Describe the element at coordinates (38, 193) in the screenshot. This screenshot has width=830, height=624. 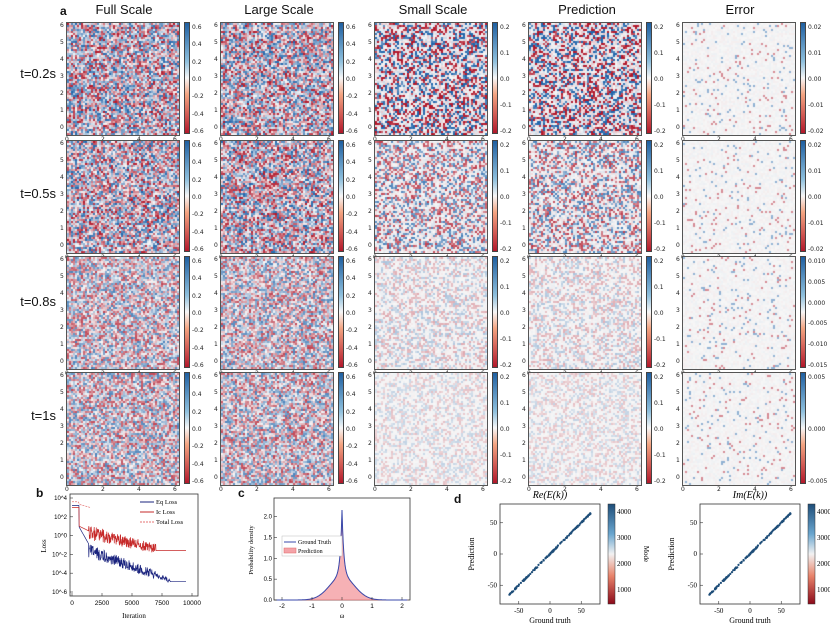
I see `row-label-t05: t=0.5s` at that location.